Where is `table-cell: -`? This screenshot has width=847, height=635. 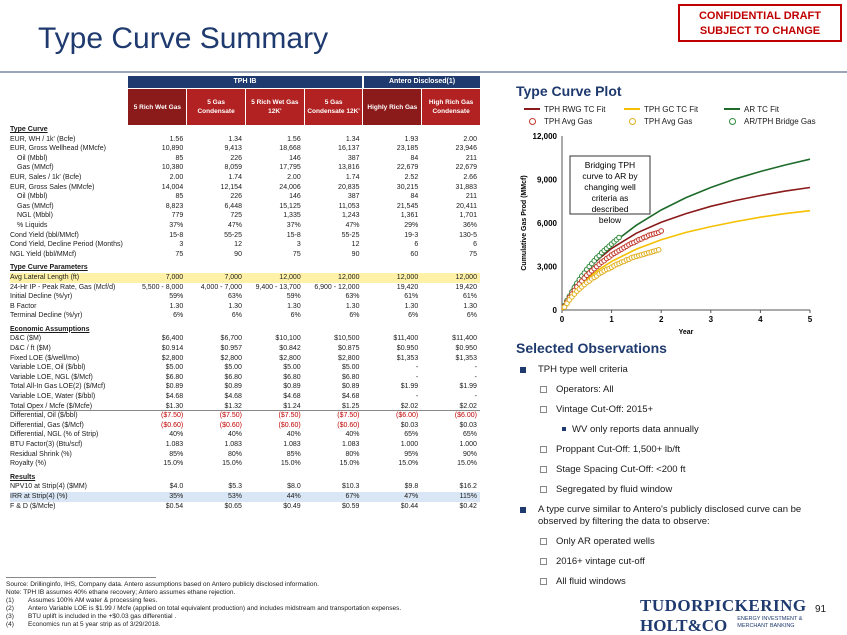 table-cell: - is located at coordinates (417, 368).